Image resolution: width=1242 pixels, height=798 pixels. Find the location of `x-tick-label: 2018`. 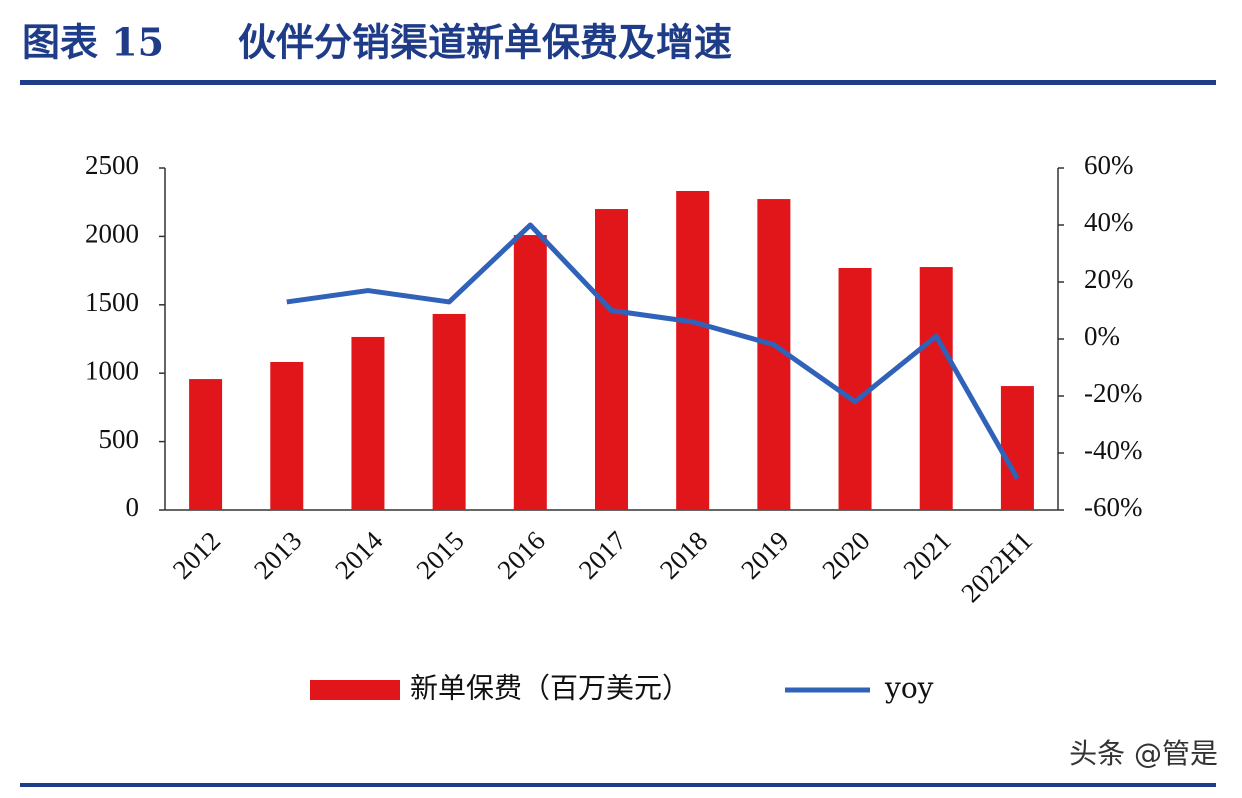

x-tick-label: 2018 is located at coordinates (683, 554).